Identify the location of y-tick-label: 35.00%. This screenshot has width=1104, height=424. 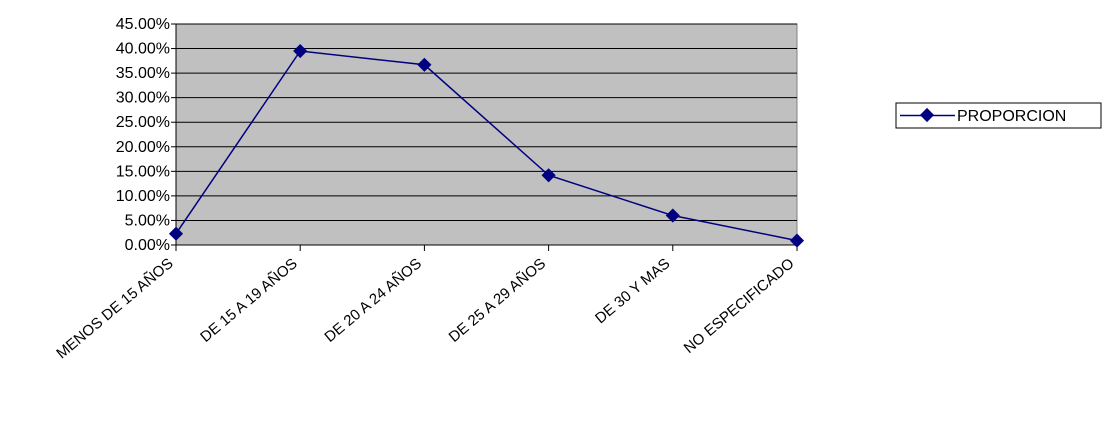
(143, 73).